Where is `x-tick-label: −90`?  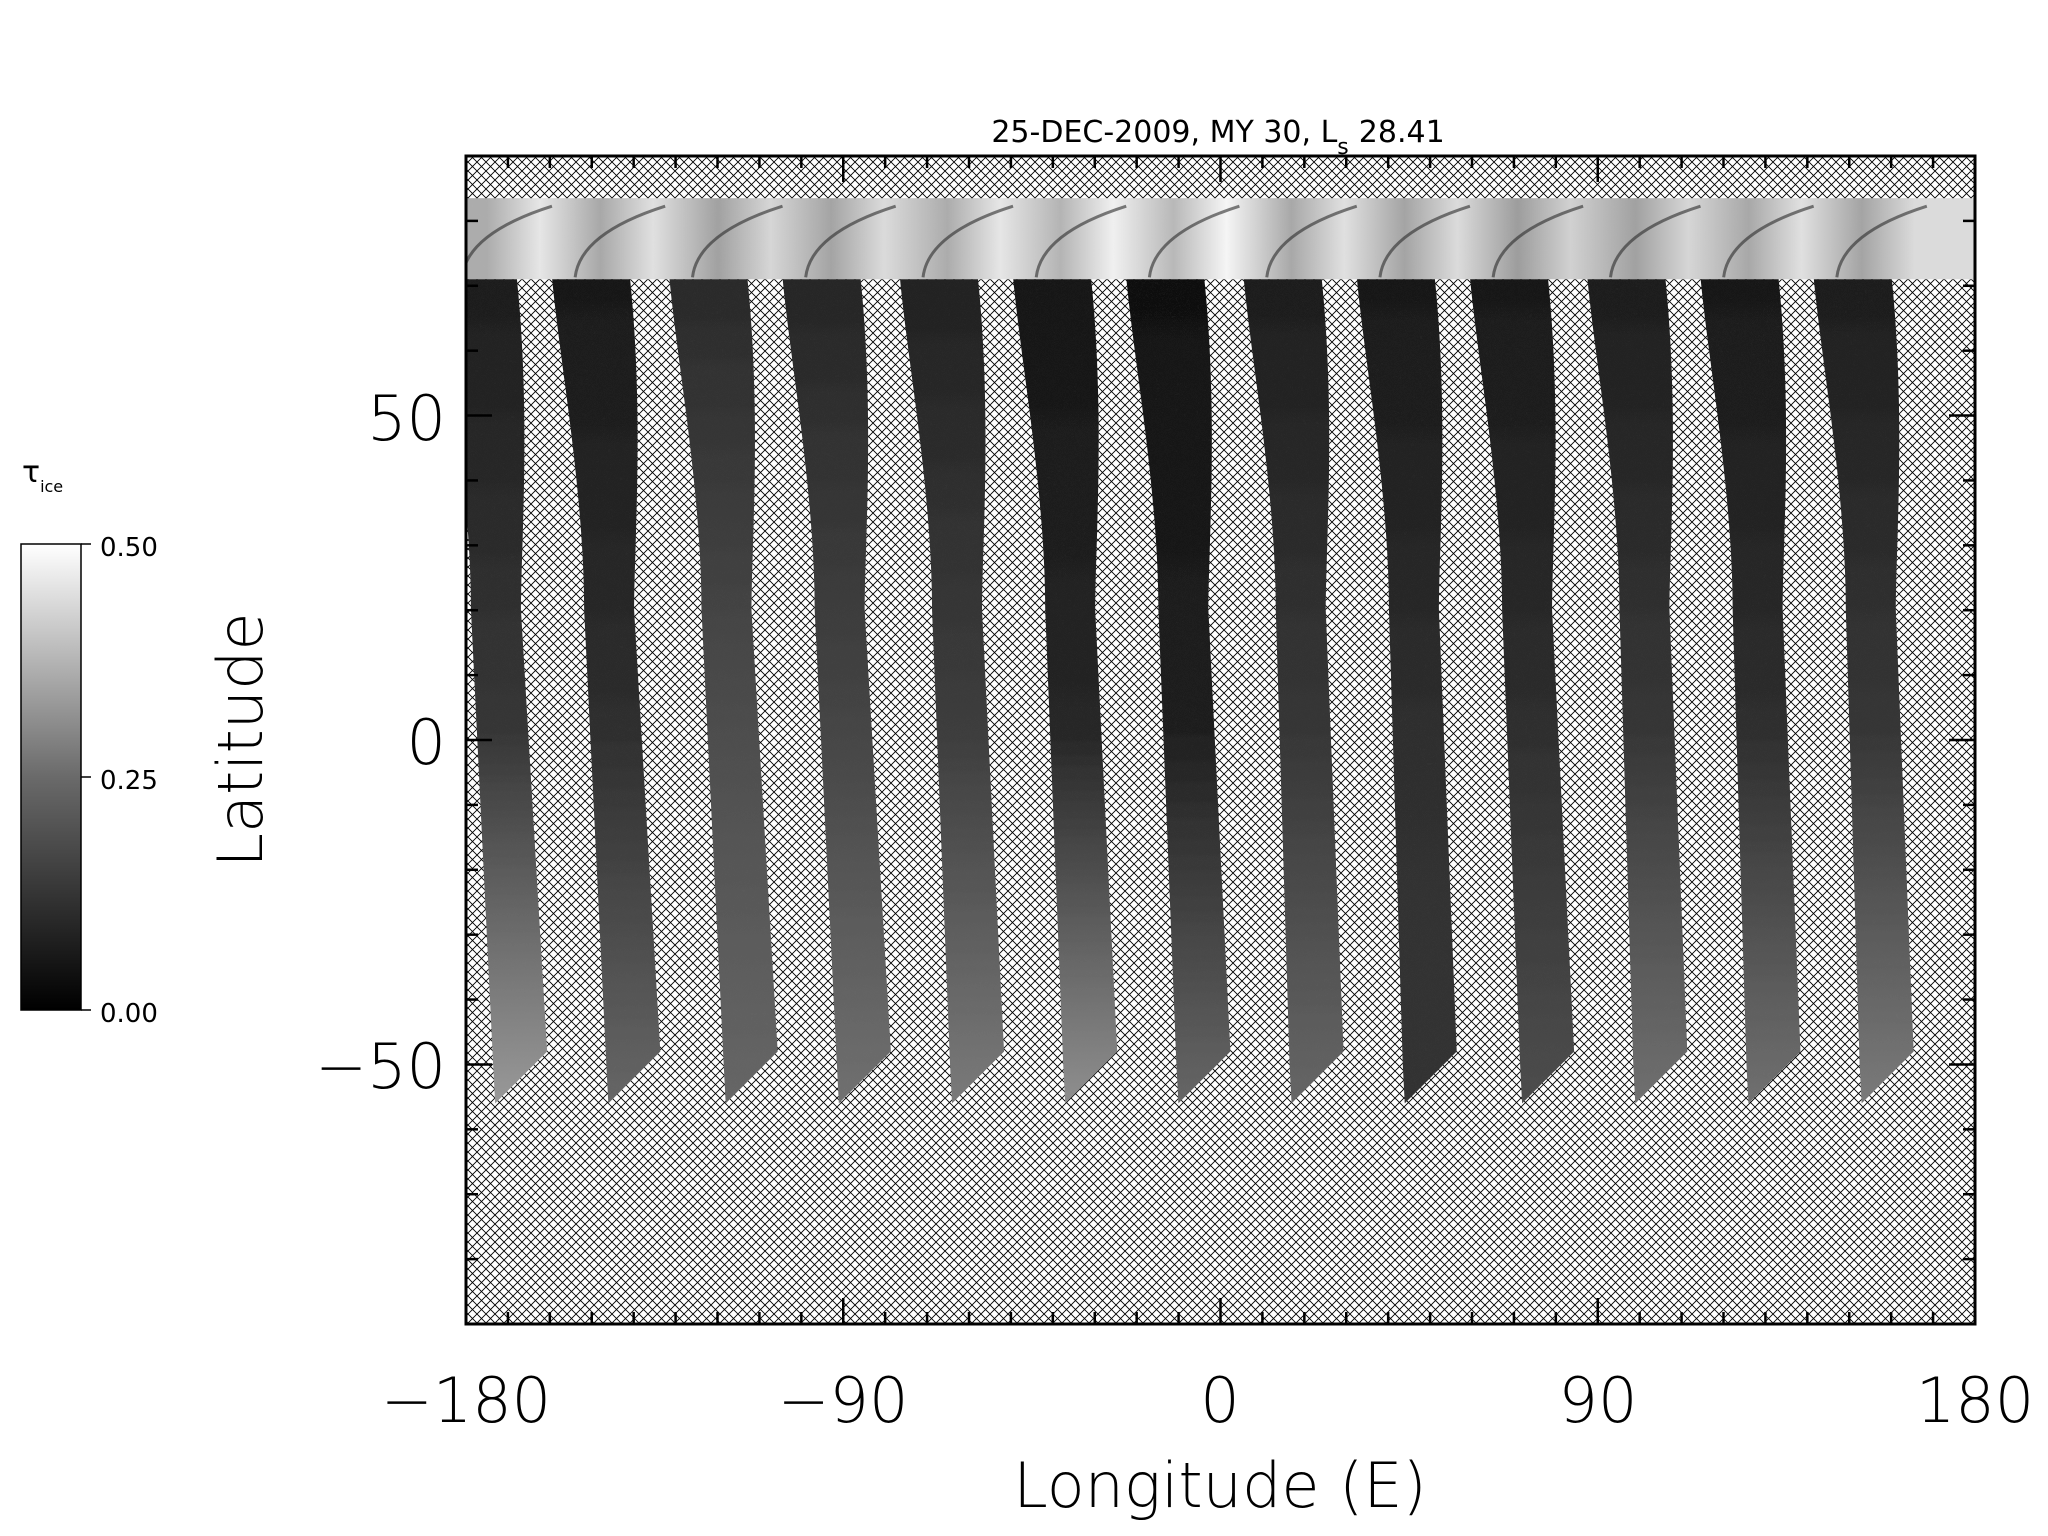 x-tick-label: −90 is located at coordinates (843, 1400).